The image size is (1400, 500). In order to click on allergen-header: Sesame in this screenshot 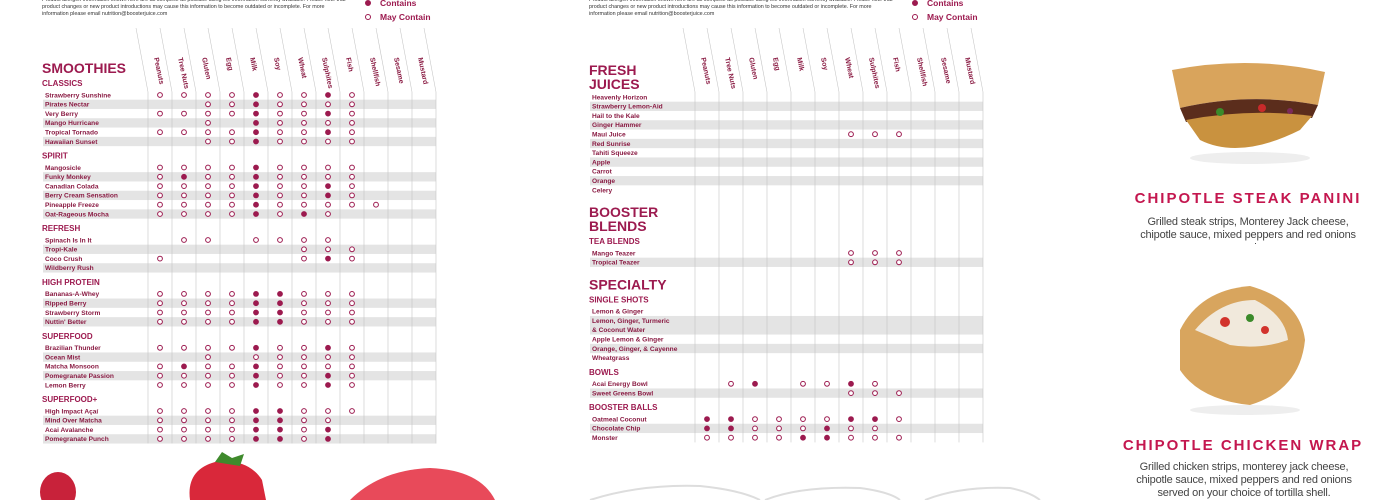, I will do `click(398, 70)`.